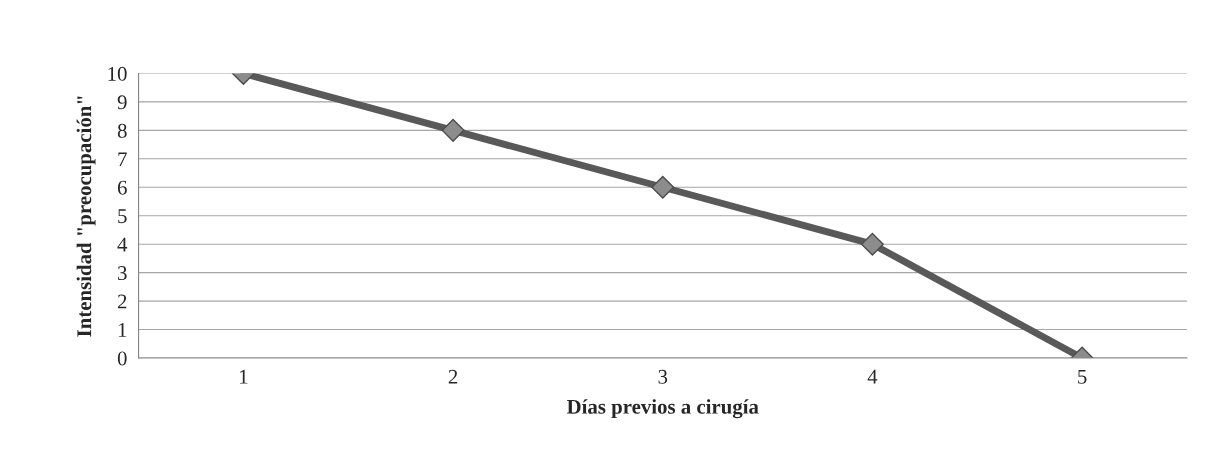  What do you see at coordinates (122, 130) in the screenshot?
I see `y-tick-label: 8` at bounding box center [122, 130].